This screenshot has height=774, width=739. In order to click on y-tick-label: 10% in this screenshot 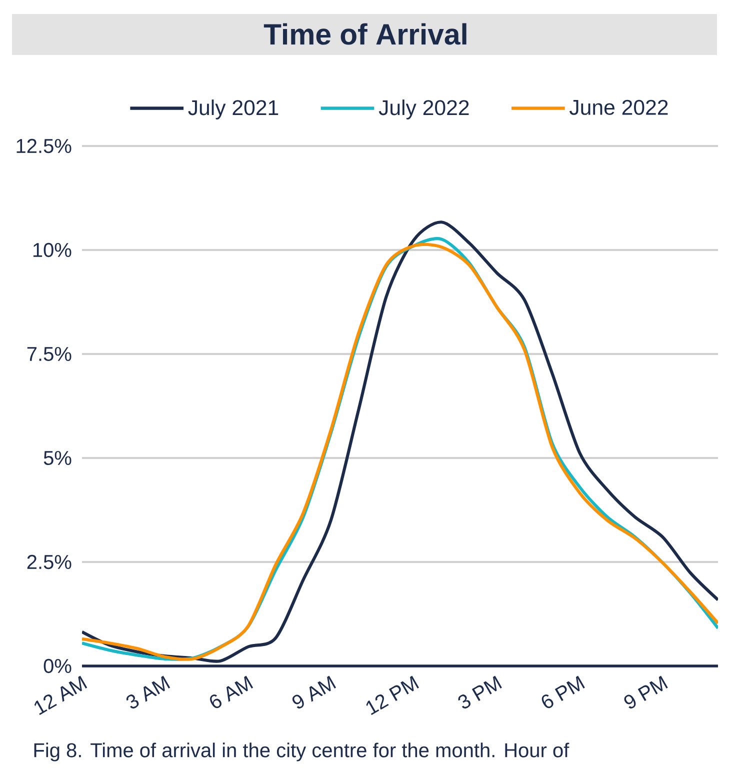, I will do `click(52, 250)`.